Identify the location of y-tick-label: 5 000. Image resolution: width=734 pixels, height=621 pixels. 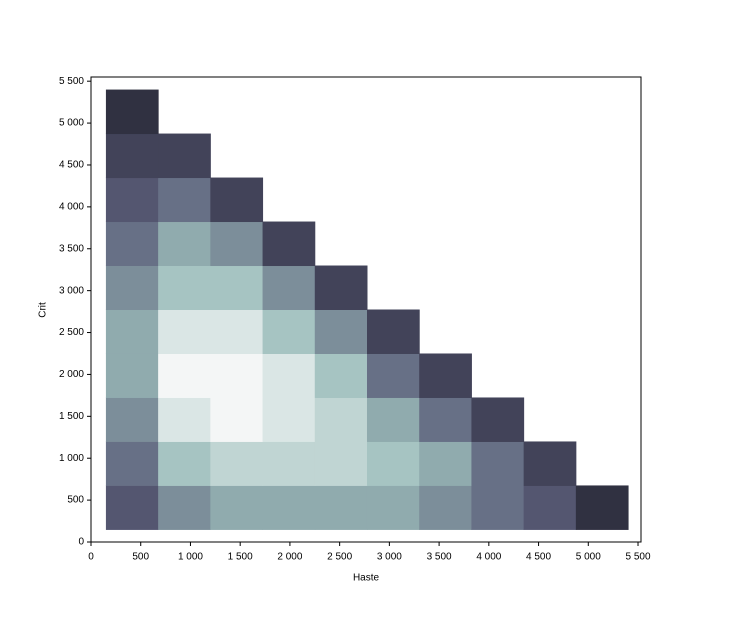
(71, 123).